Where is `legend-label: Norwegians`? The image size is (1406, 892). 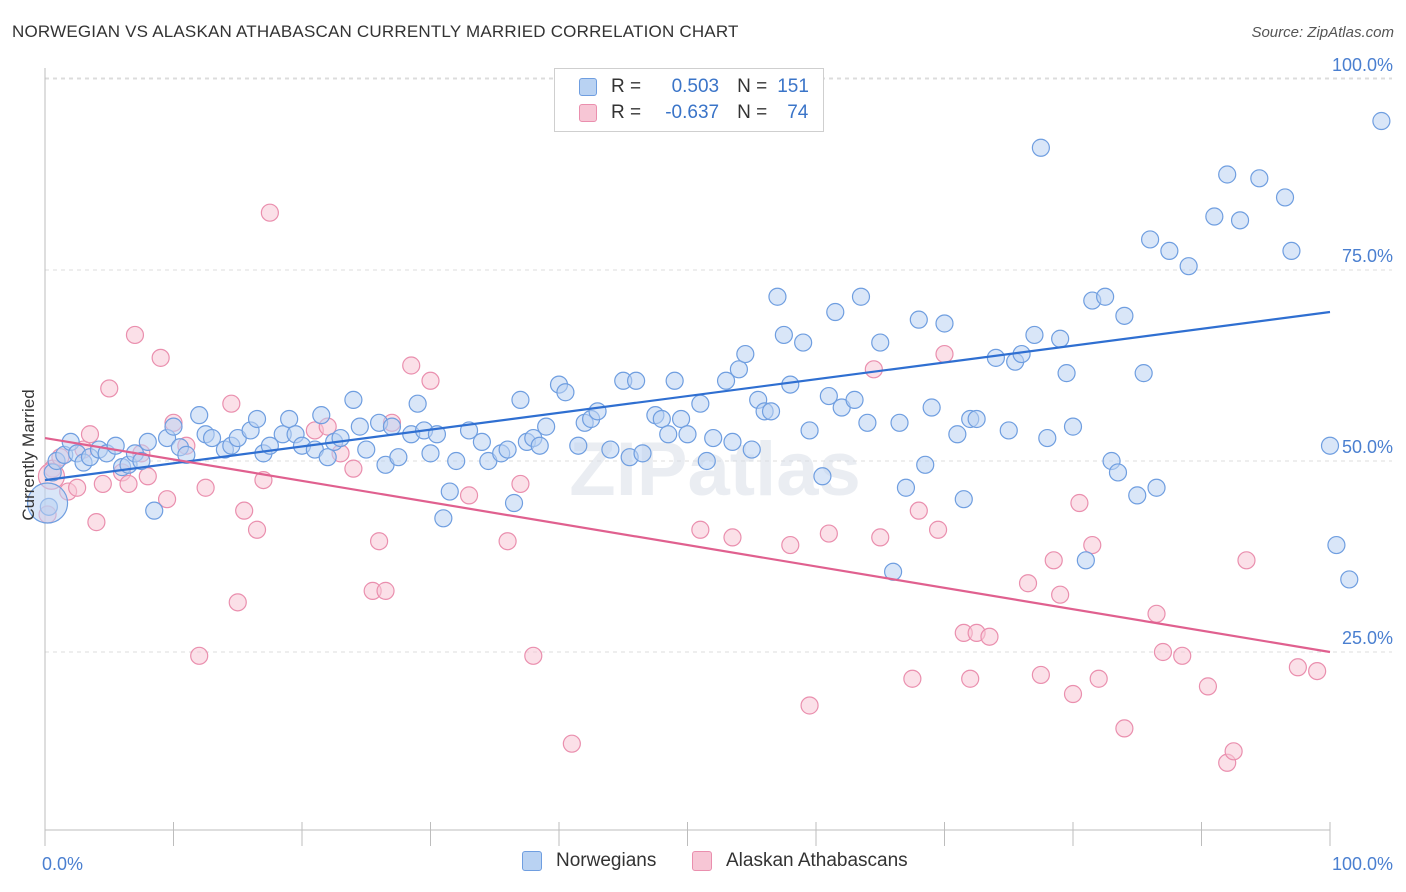
legend-label: Norwegians is located at coordinates (606, 860).